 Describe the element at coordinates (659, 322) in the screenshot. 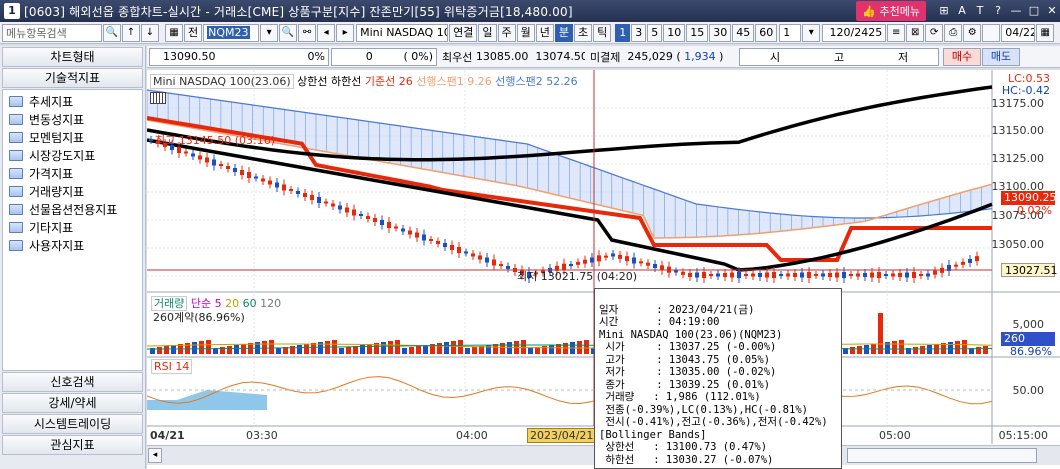

I see `tooltip-line: 시간 : 04:19:00` at that location.